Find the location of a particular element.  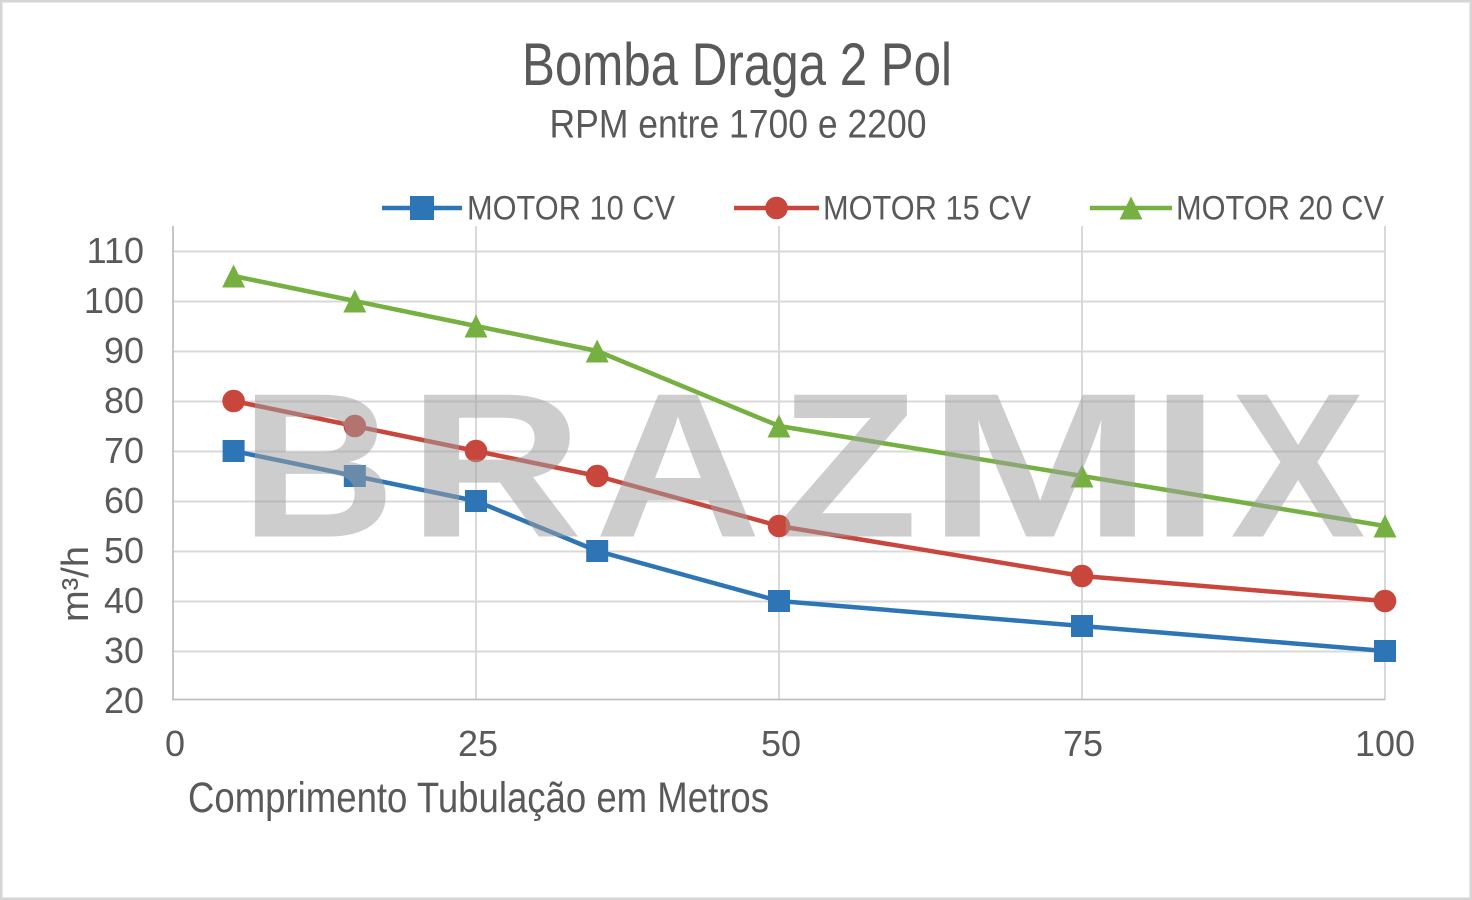

svg-text: X is located at coordinates (1297, 466).